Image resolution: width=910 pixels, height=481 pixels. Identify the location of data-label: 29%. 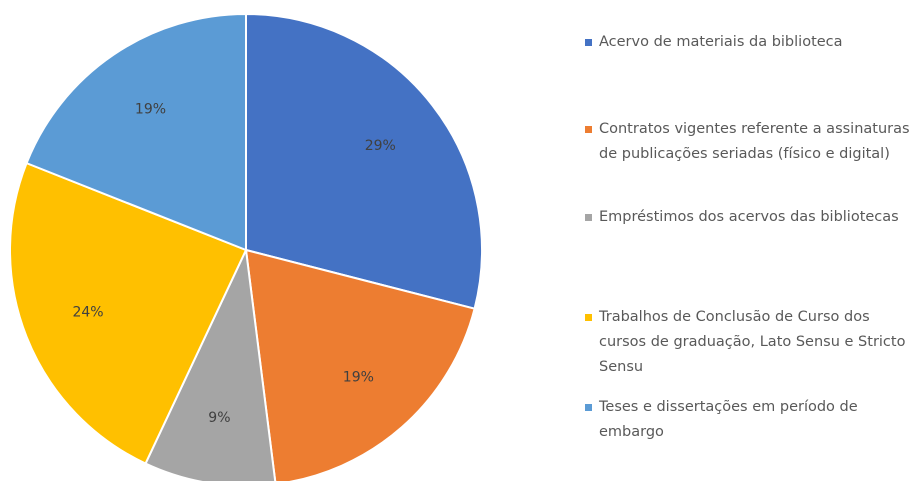
(380, 146).